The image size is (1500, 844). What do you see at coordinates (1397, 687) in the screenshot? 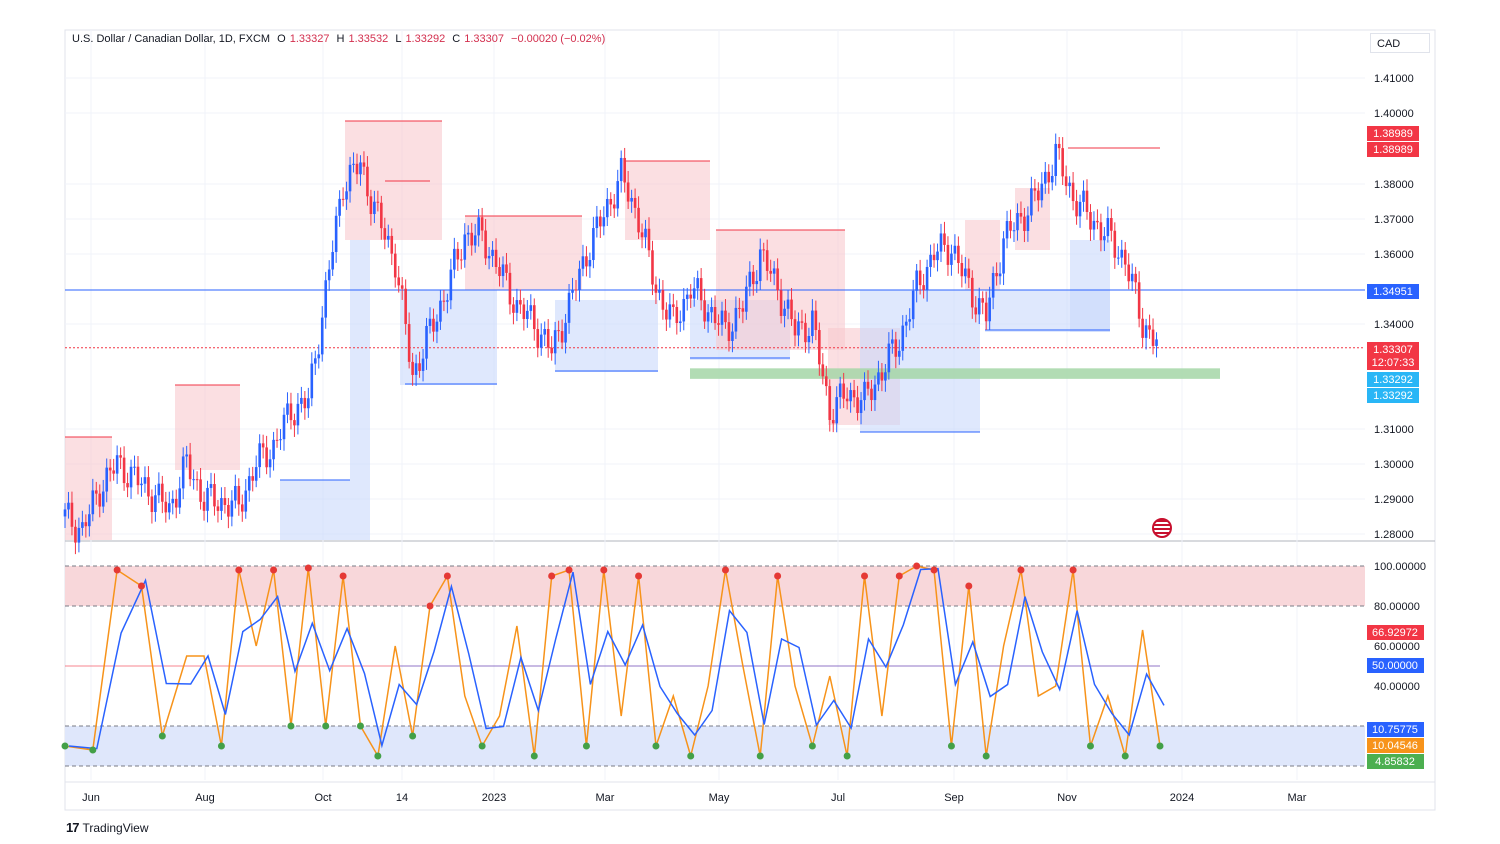
I see `osc-y-tick-label: 40.00000` at bounding box center [1397, 687].